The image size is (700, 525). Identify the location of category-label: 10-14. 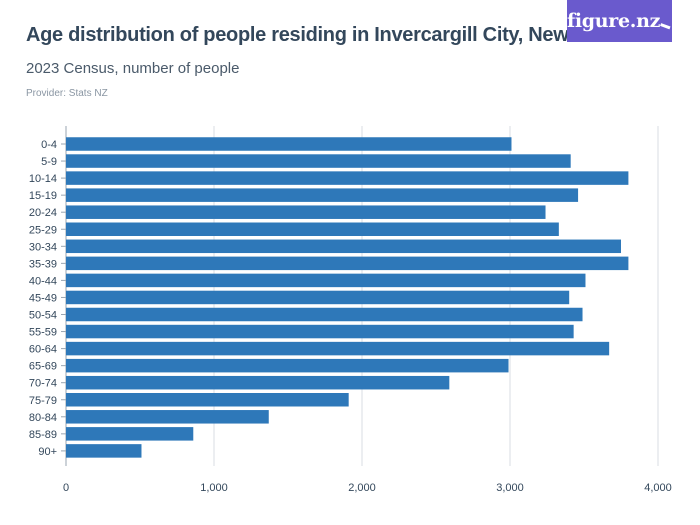
(43, 179).